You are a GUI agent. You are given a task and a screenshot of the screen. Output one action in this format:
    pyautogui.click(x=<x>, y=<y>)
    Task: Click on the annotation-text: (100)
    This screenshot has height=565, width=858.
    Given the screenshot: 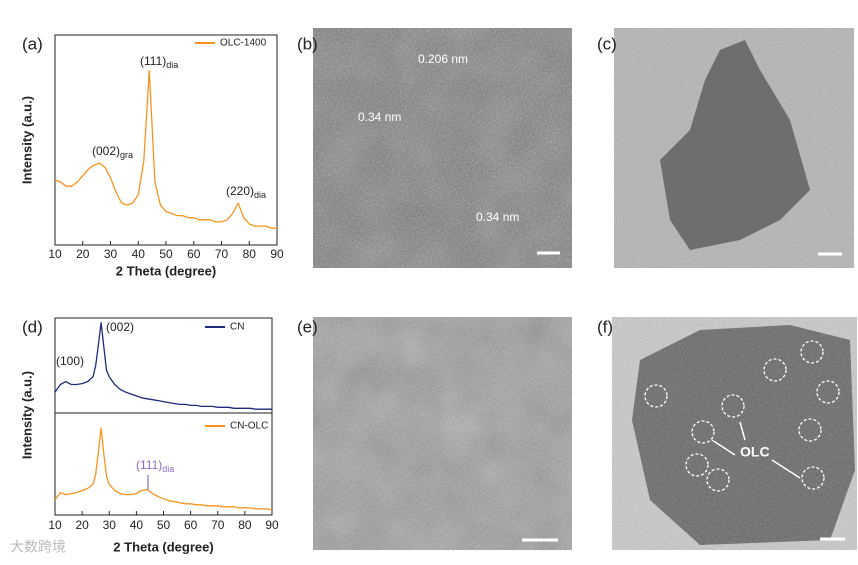 What is the action you would take?
    pyautogui.click(x=70, y=361)
    